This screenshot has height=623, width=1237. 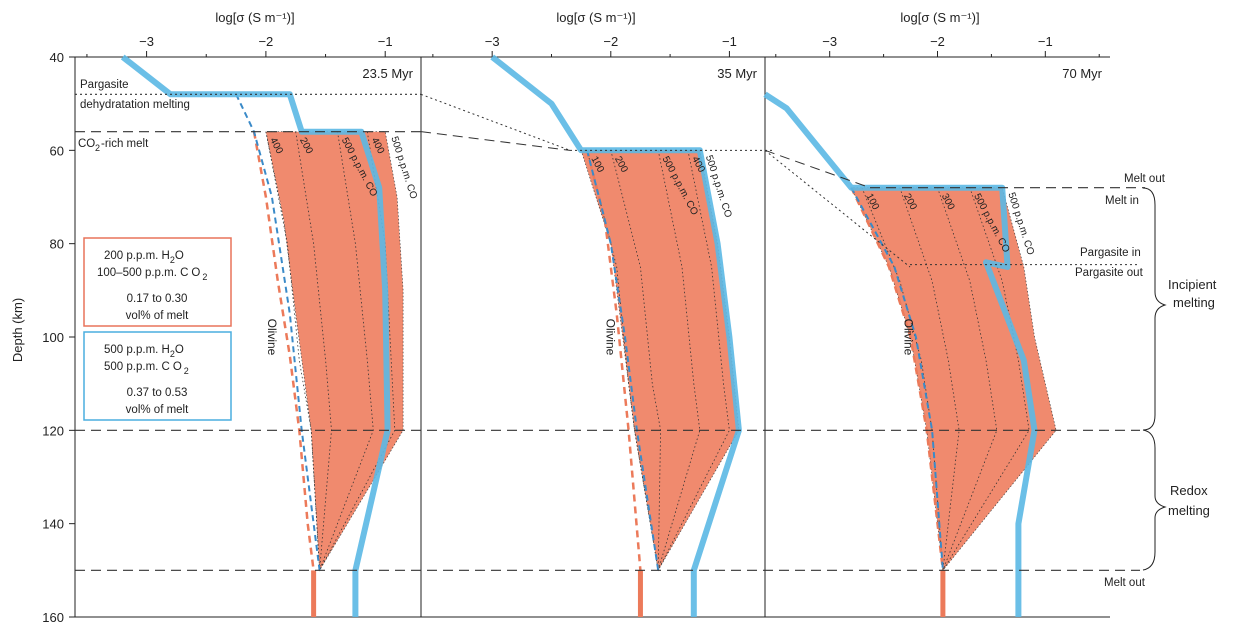 I want to click on annotation-pargasite: Pargasite, so click(x=104, y=85).